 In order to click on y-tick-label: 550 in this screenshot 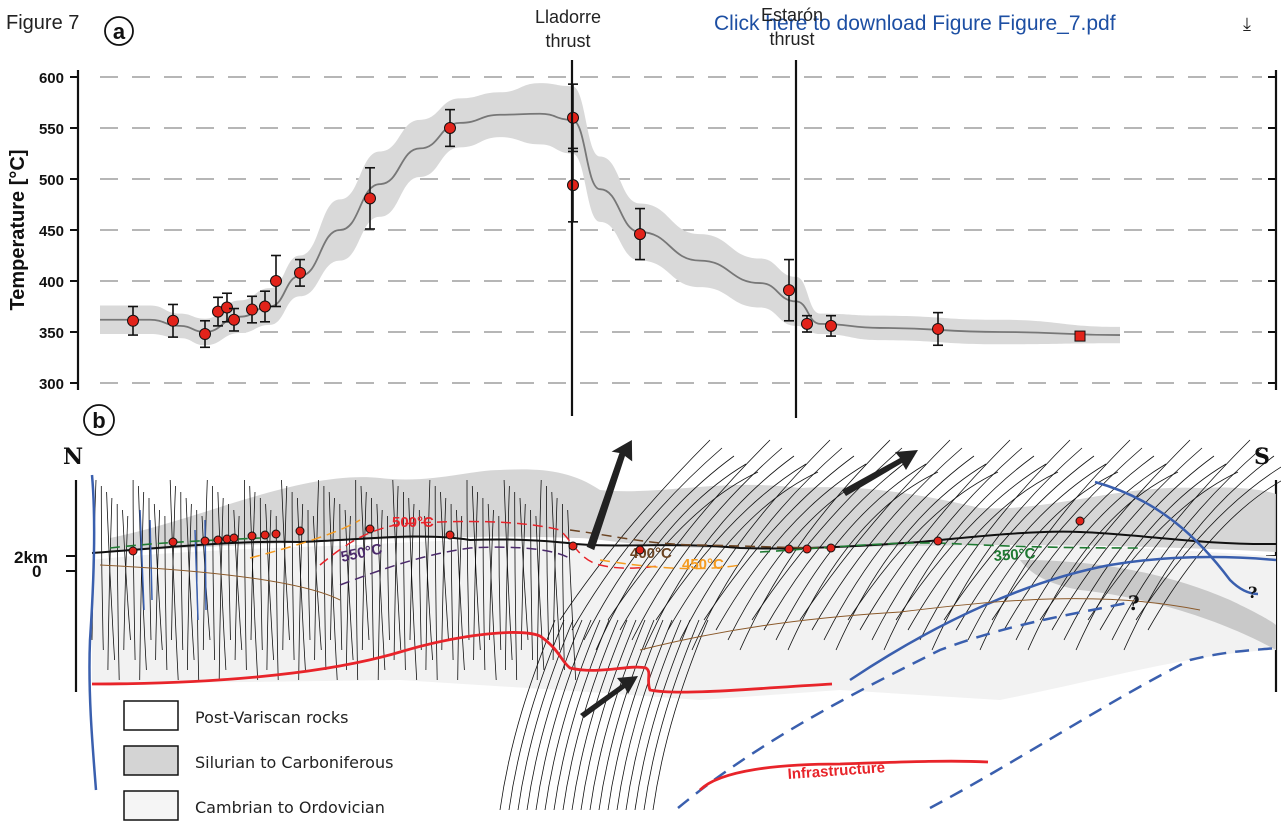, I will do `click(51, 129)`.